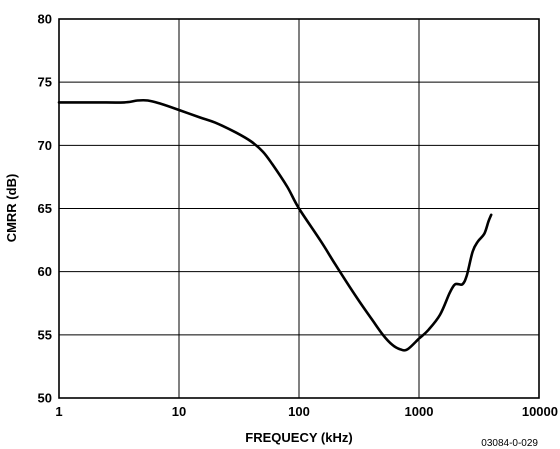 The image size is (560, 449). I want to click on y-tick-label: 55, so click(45, 334).